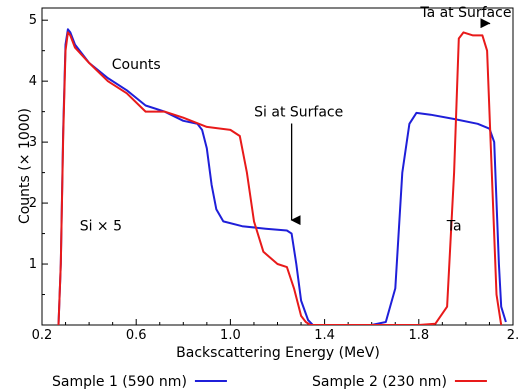 Image resolution: width=518 pixels, height=391 pixels. Describe the element at coordinates (42, 335) in the screenshot. I see `x-tick-label-0: 0.2` at that location.